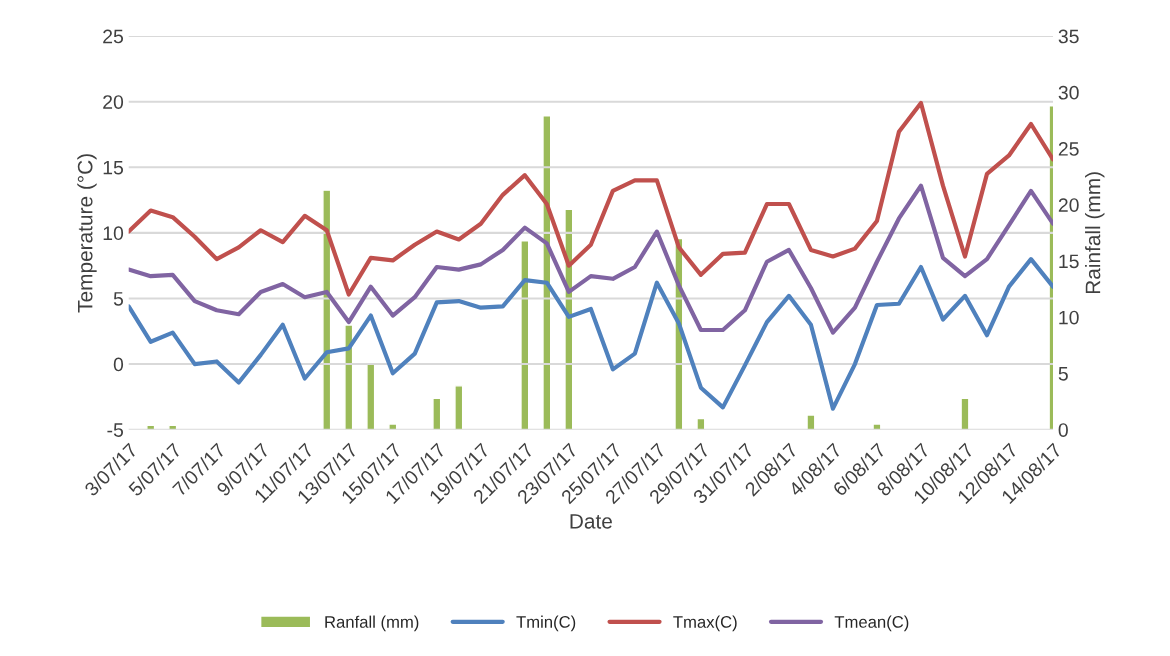  I want to click on y2-tick-label: 35, so click(1068, 36).